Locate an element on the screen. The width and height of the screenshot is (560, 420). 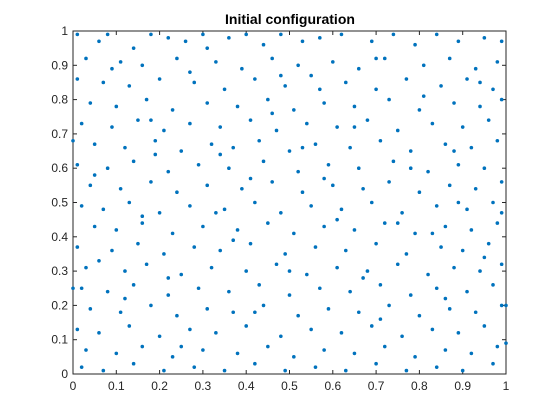
y-tick-label: 0.4 is located at coordinates (59, 237).